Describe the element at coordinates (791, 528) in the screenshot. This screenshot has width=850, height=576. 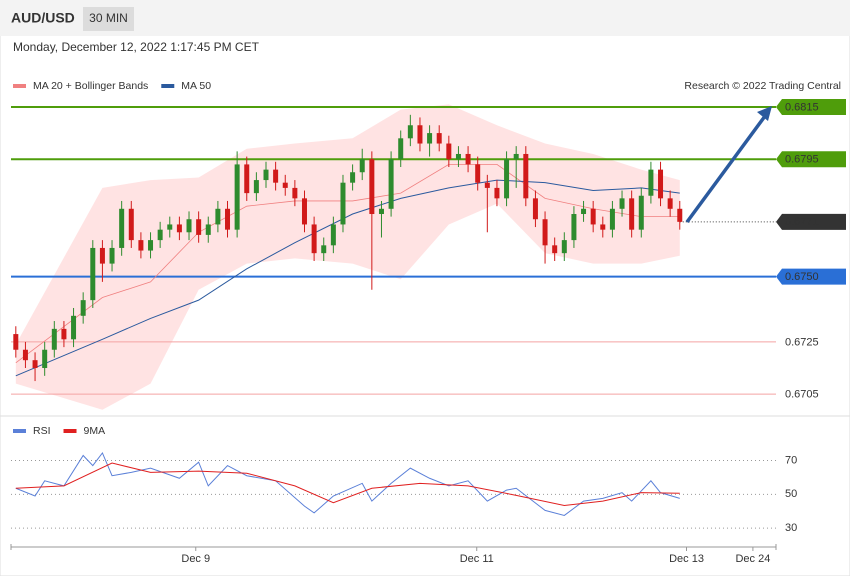
I see `y-tick-label: 30` at that location.